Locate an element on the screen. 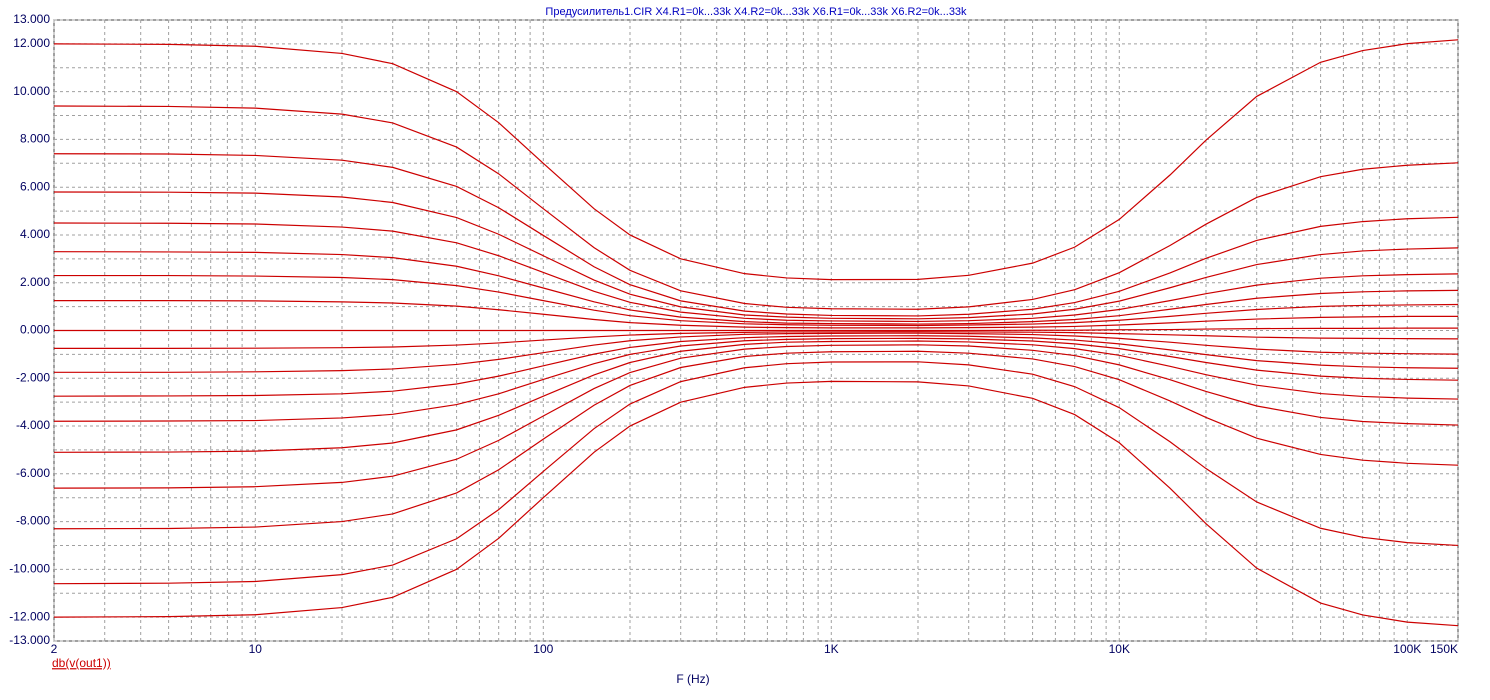 The width and height of the screenshot is (1490, 700). y-tick-label: -10.000 is located at coordinates (29, 569).